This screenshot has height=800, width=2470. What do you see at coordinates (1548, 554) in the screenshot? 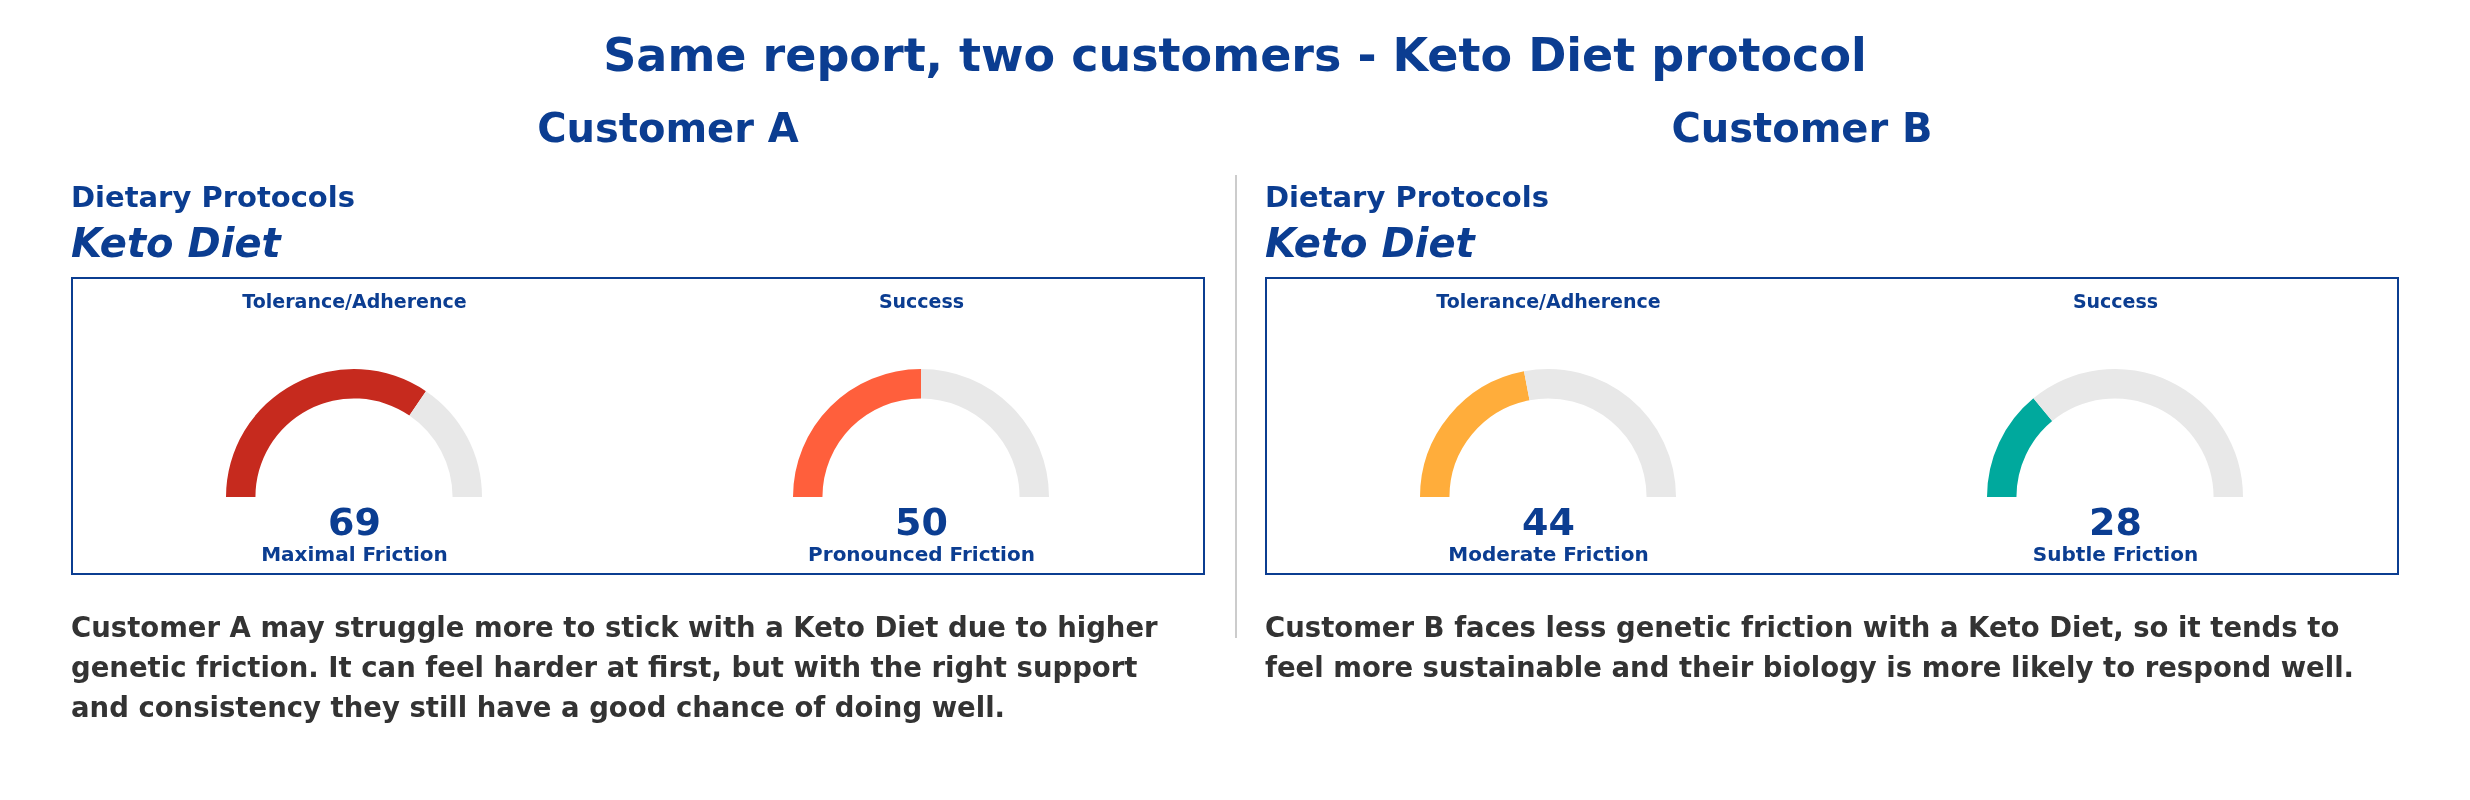
I see `text: Moderate Friction` at bounding box center [1548, 554].